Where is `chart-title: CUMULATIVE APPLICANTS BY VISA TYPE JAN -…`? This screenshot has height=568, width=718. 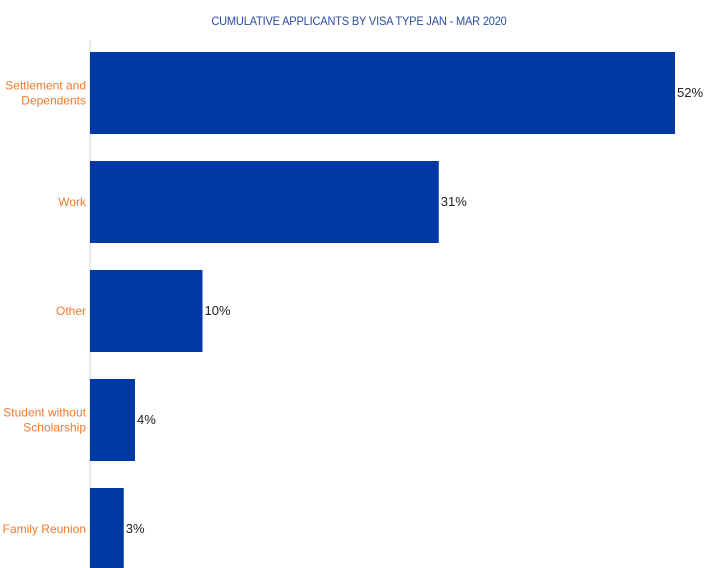
chart-title: CUMULATIVE APPLICANTS BY VISA TYPE JAN -… is located at coordinates (359, 21).